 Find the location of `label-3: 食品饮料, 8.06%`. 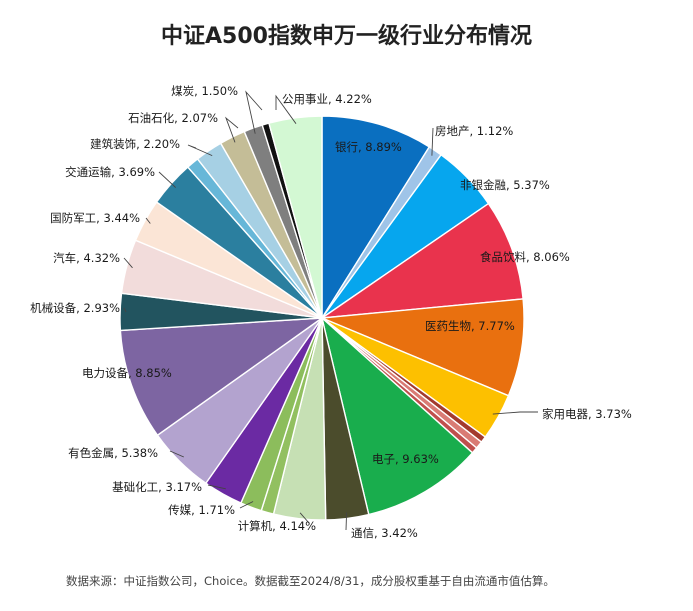

label-3: 食品饮料, 8.06% is located at coordinates (525, 257).